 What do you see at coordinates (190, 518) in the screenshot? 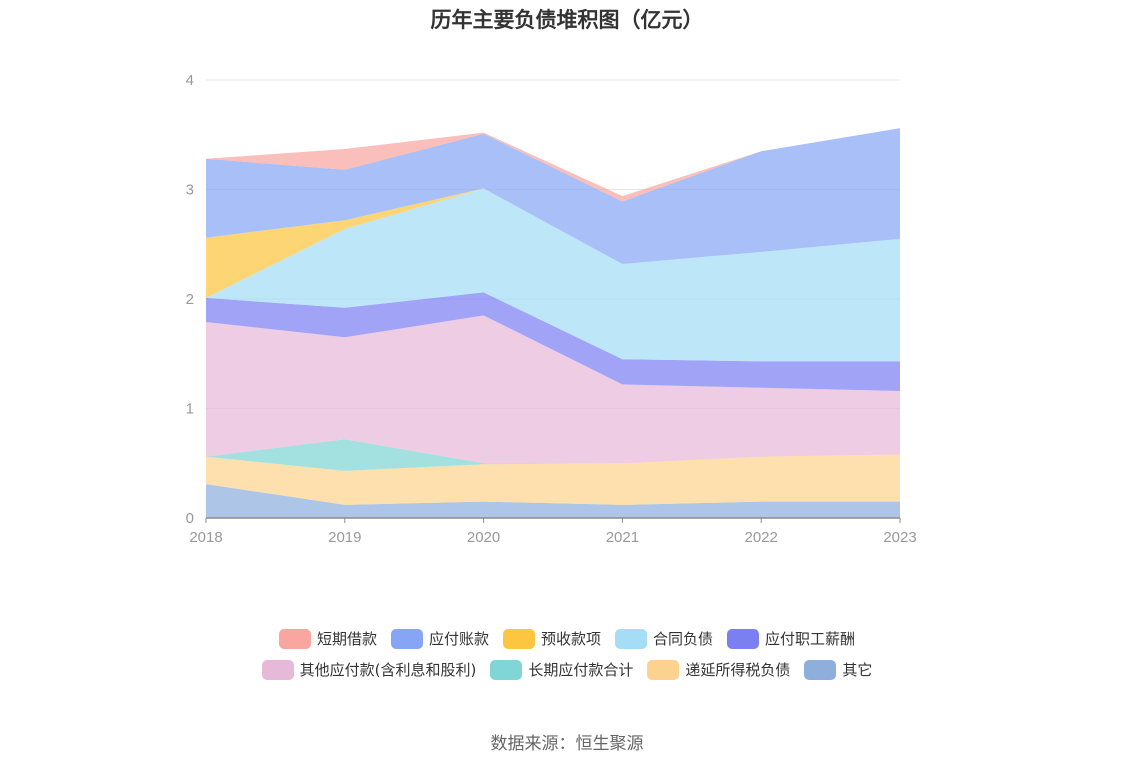
I see `y-tick-label: 0` at bounding box center [190, 518].